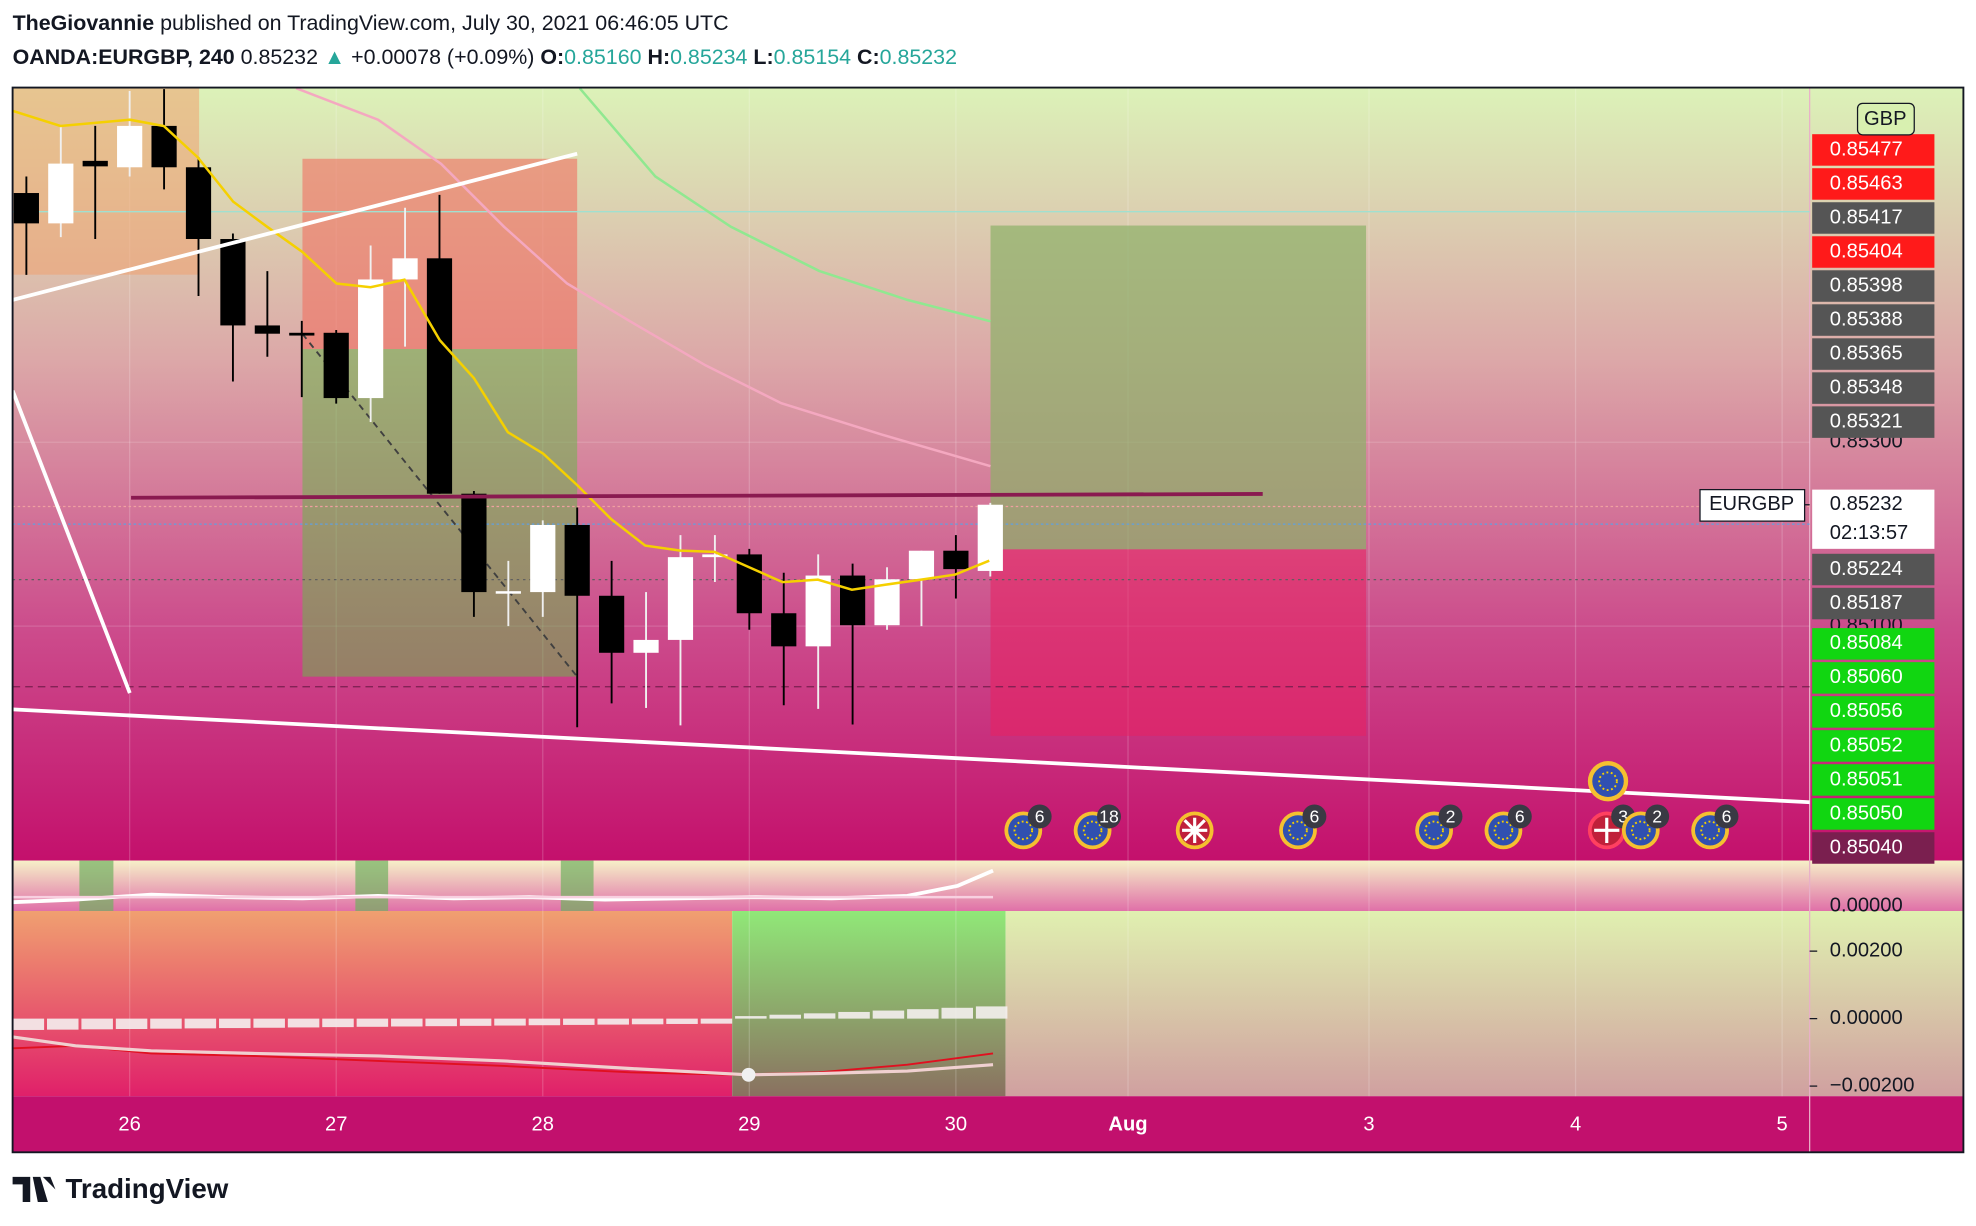  Describe the element at coordinates (1866, 677) in the screenshot. I see `price-label: 0.85060` at that location.